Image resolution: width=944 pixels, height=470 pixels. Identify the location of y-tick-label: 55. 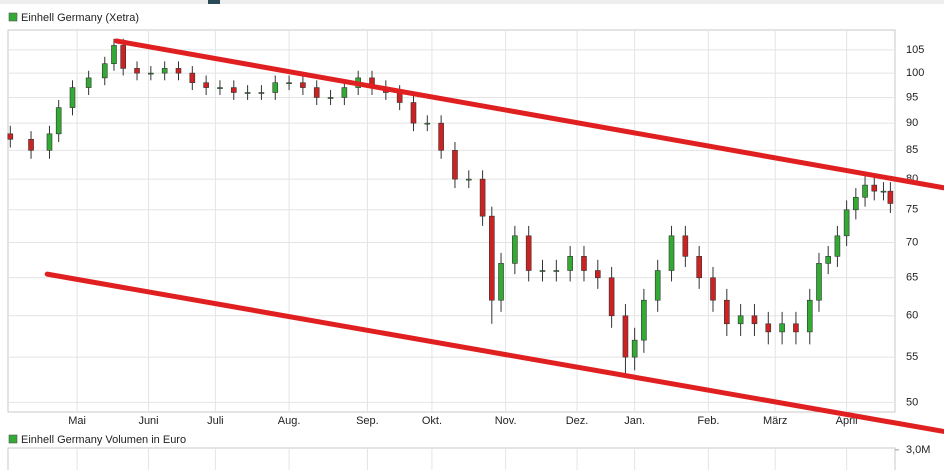
(912, 357).